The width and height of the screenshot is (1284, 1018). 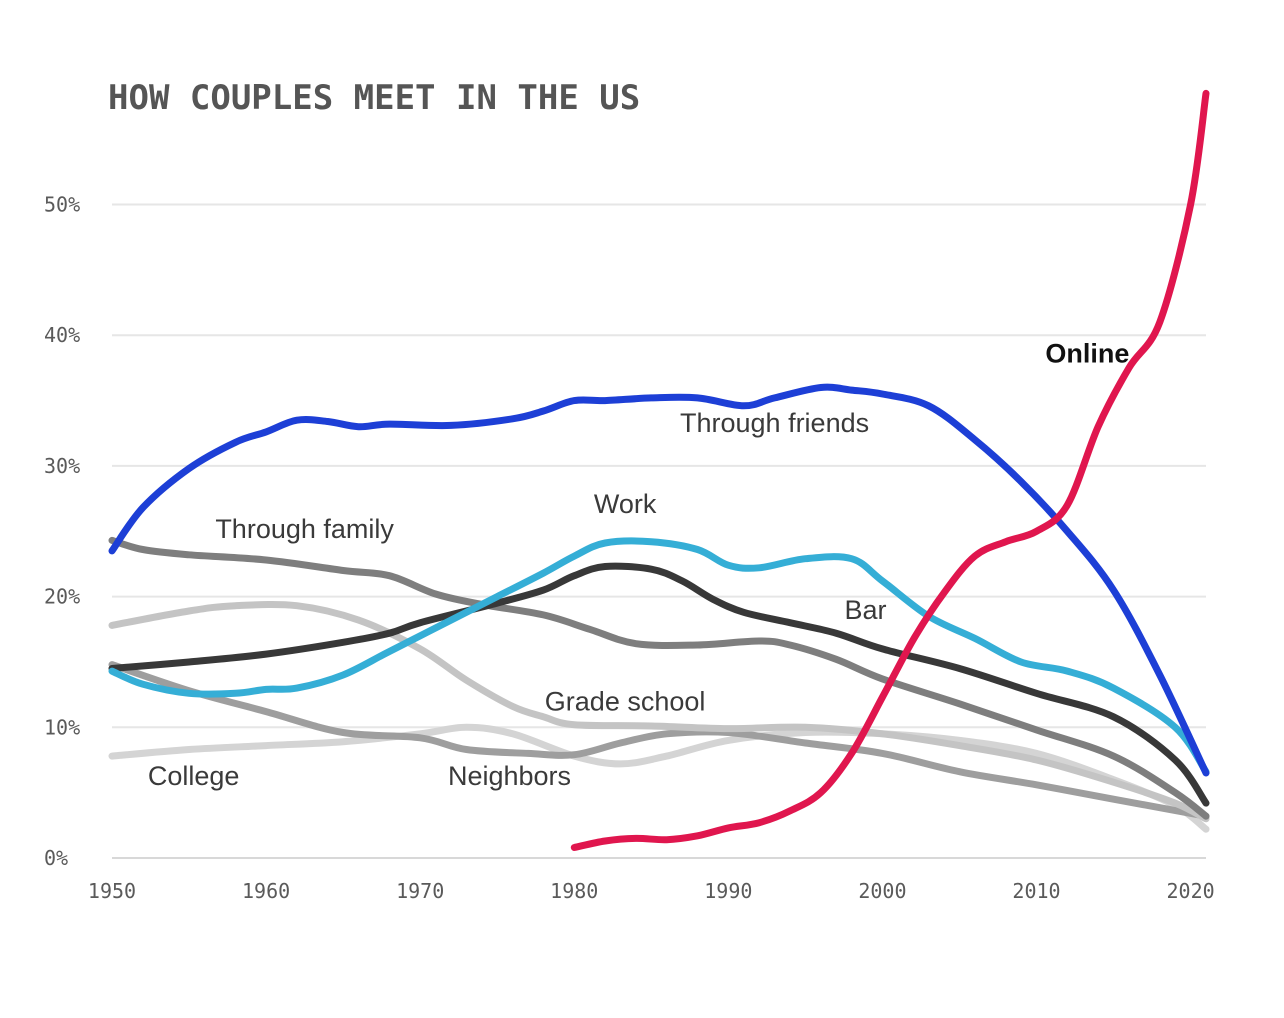 What do you see at coordinates (728, 891) in the screenshot?
I see `x-tick-label-1990: 1990` at bounding box center [728, 891].